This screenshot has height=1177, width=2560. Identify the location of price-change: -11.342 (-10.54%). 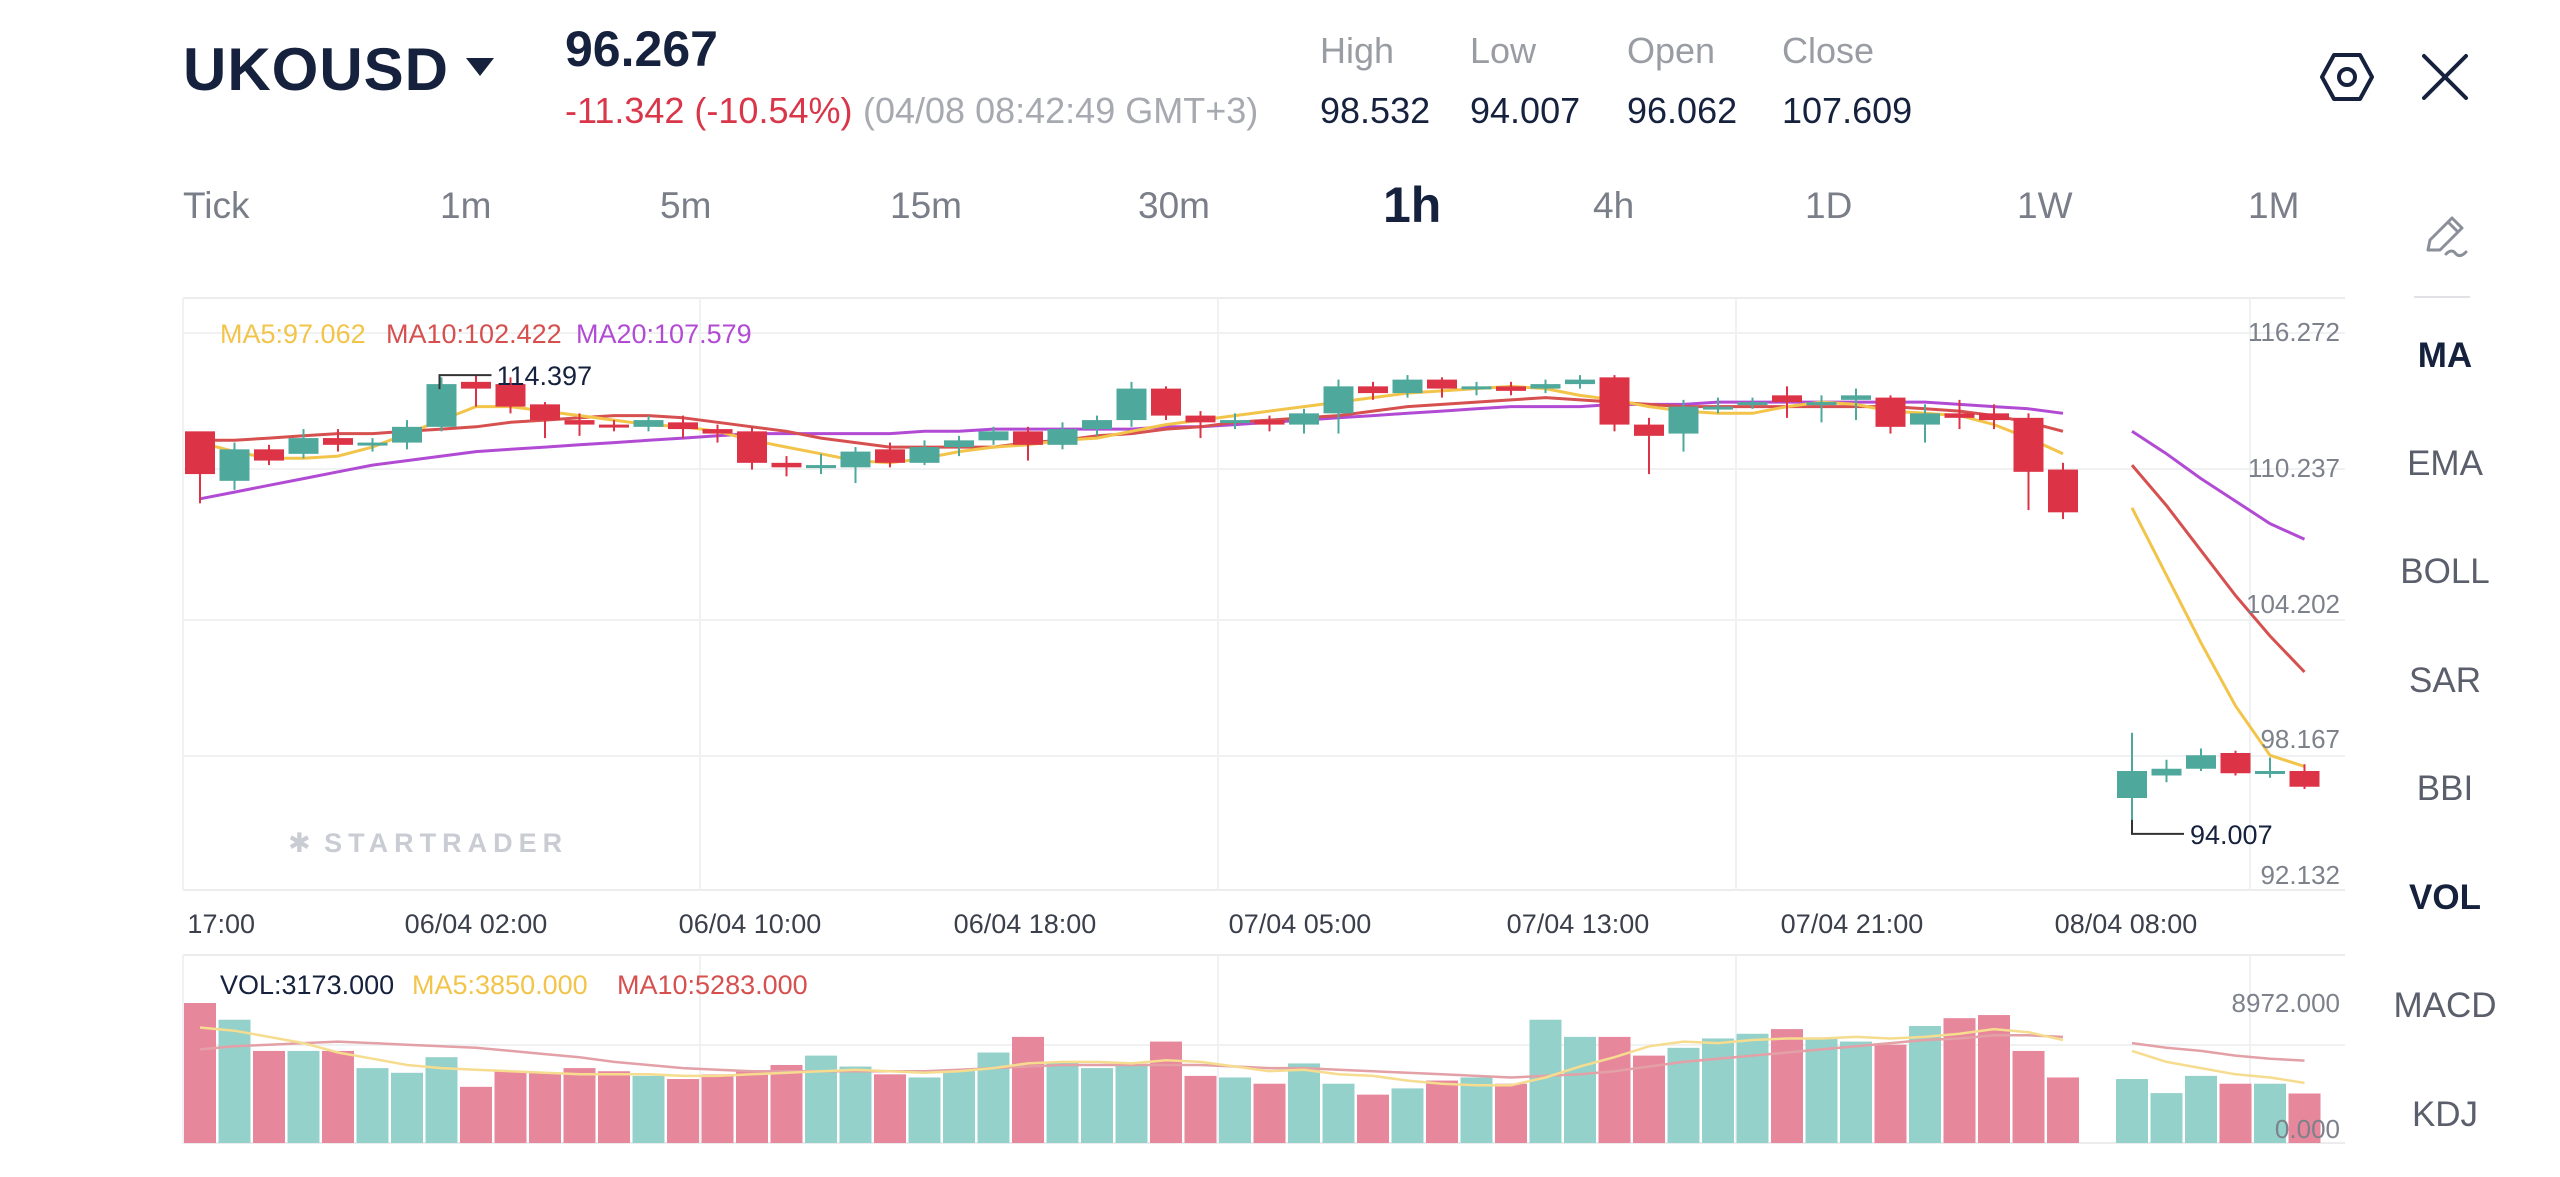
(709, 110).